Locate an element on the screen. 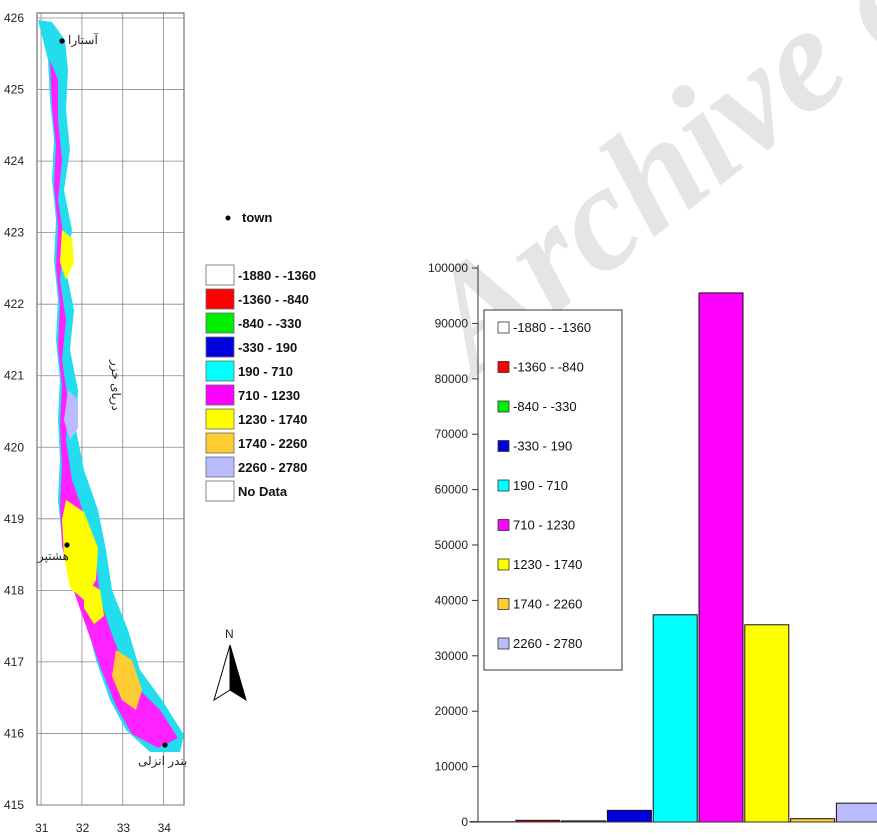  chart-legend-label: 710 - 1230 is located at coordinates (544, 525).